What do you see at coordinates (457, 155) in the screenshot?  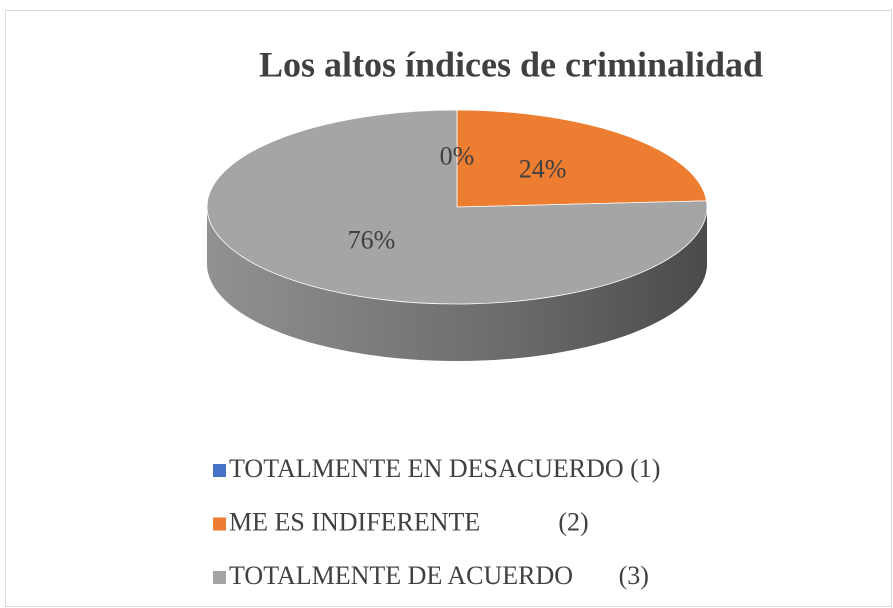 I see `data-label: 0%` at bounding box center [457, 155].